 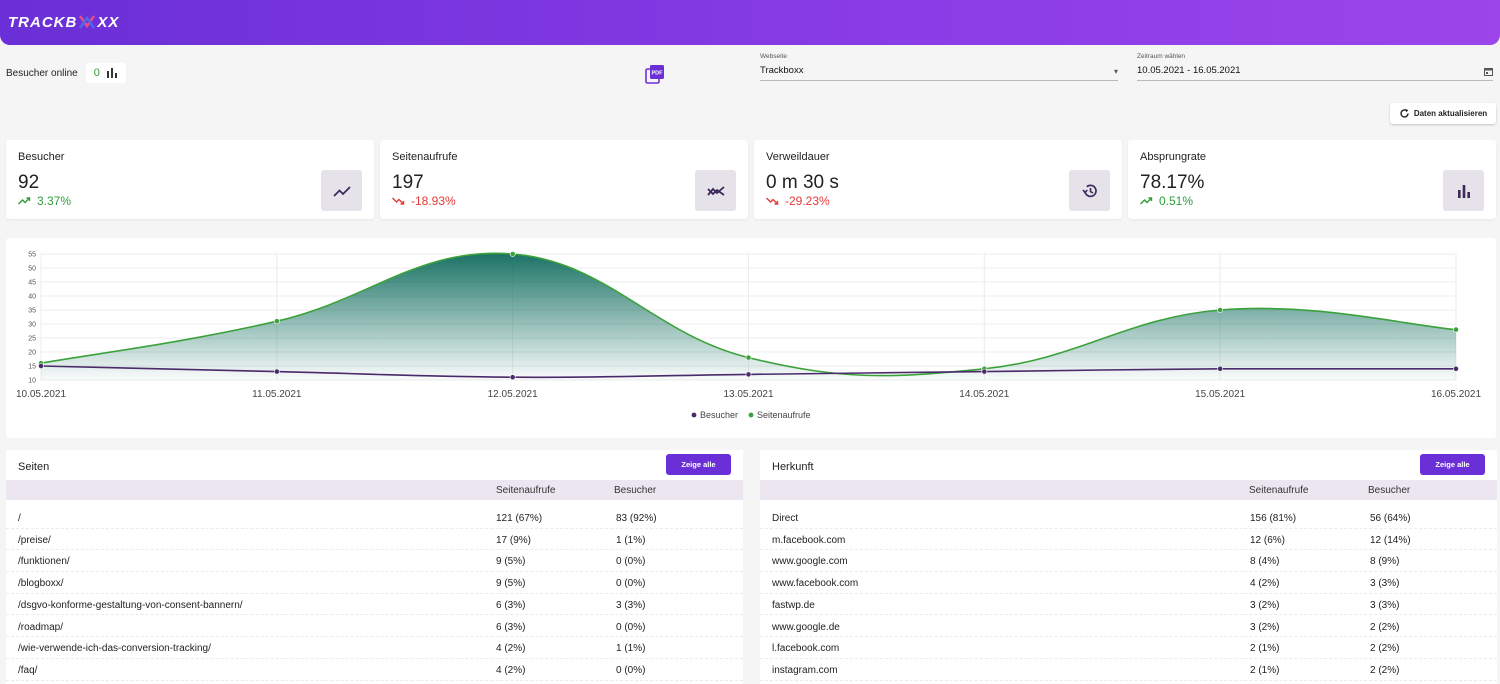 What do you see at coordinates (1128, 490) in the screenshot?
I see `origin-table-header: Seitenaufrufe Besucher` at bounding box center [1128, 490].